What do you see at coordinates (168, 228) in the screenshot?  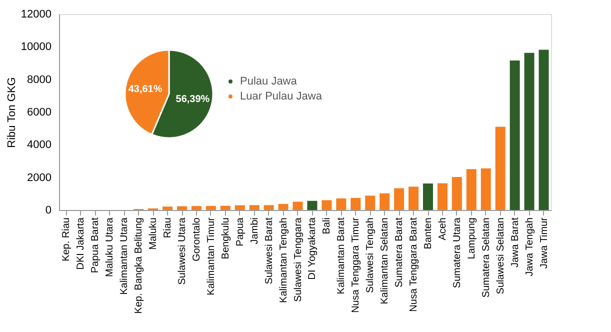 I see `x-tick-label: Riau` at bounding box center [168, 228].